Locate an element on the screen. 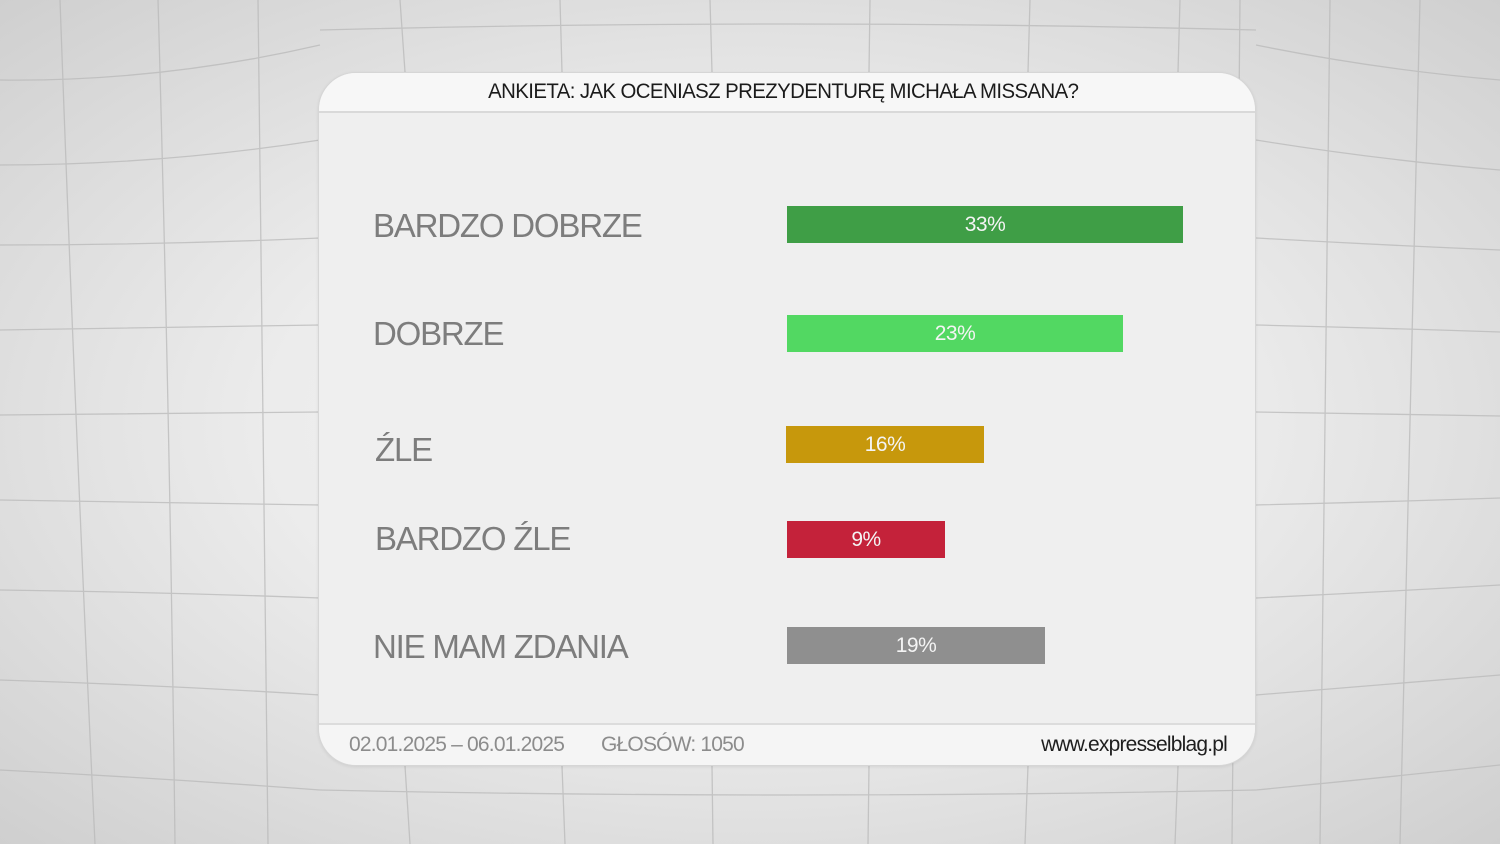 The height and width of the screenshot is (844, 1500). bar-value: 33% is located at coordinates (985, 224).